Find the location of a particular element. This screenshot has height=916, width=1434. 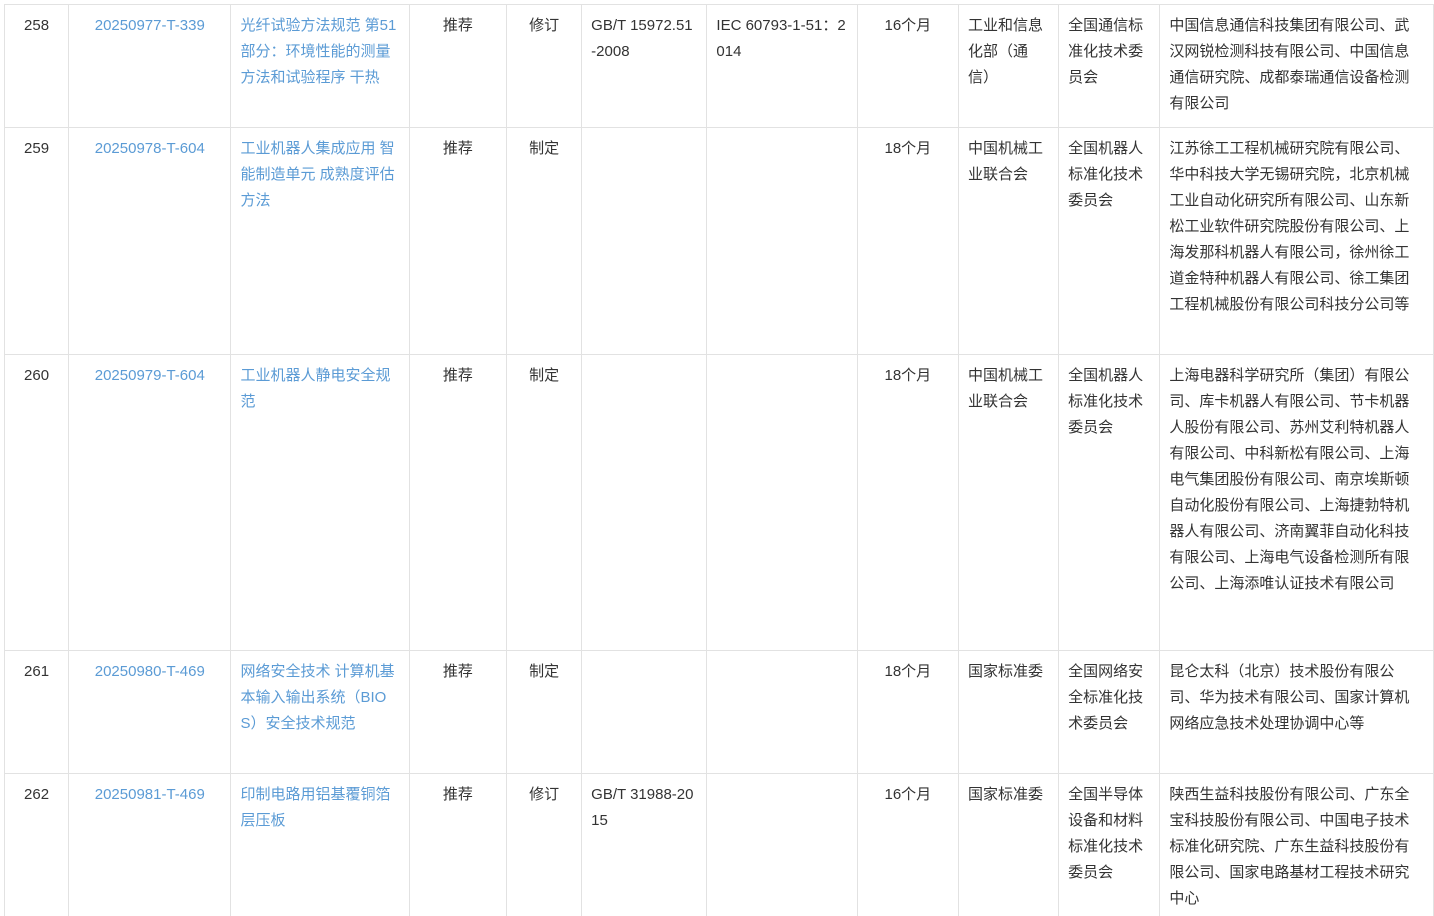

technical-committee-cell: 全国通信标准化技术委员会 is located at coordinates (1109, 66).